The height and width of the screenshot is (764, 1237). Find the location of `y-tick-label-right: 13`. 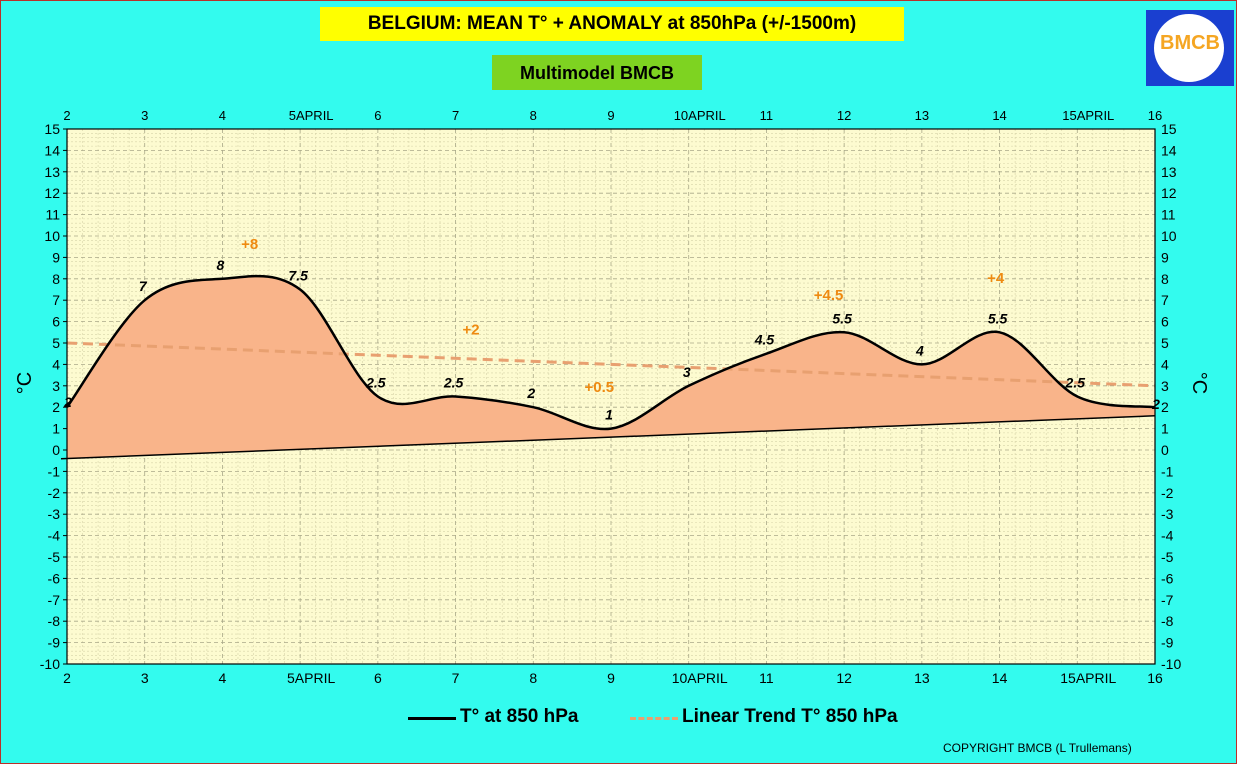

y-tick-label-right: 13 is located at coordinates (1169, 172).